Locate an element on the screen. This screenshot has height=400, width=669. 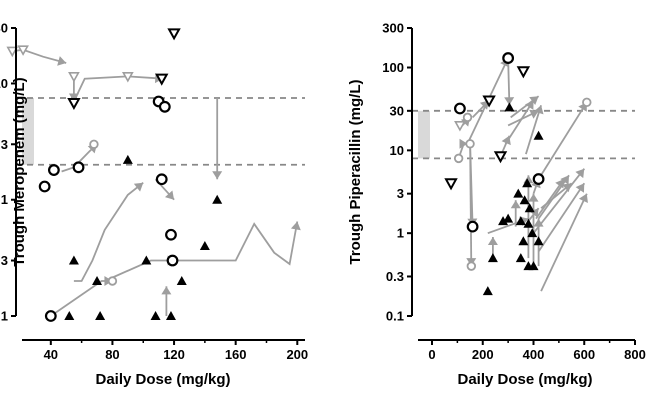
y-tick-label: 100 is located at coordinates (393, 67).